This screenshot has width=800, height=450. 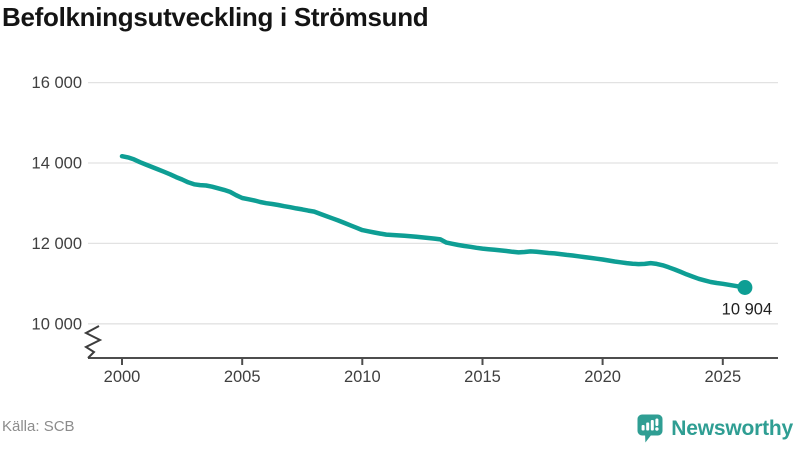 I want to click on exclamation-stem, so click(x=657, y=422).